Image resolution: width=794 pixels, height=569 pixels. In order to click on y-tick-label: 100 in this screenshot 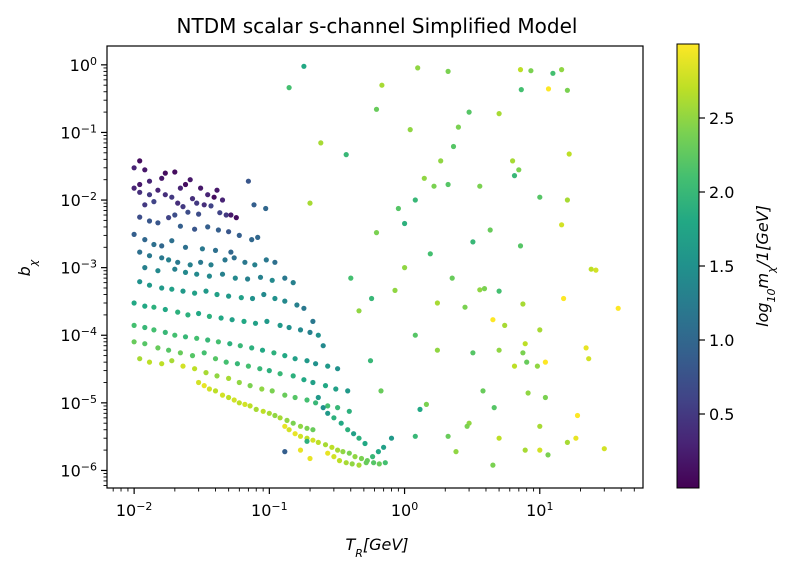, I will do `click(83, 64)`.